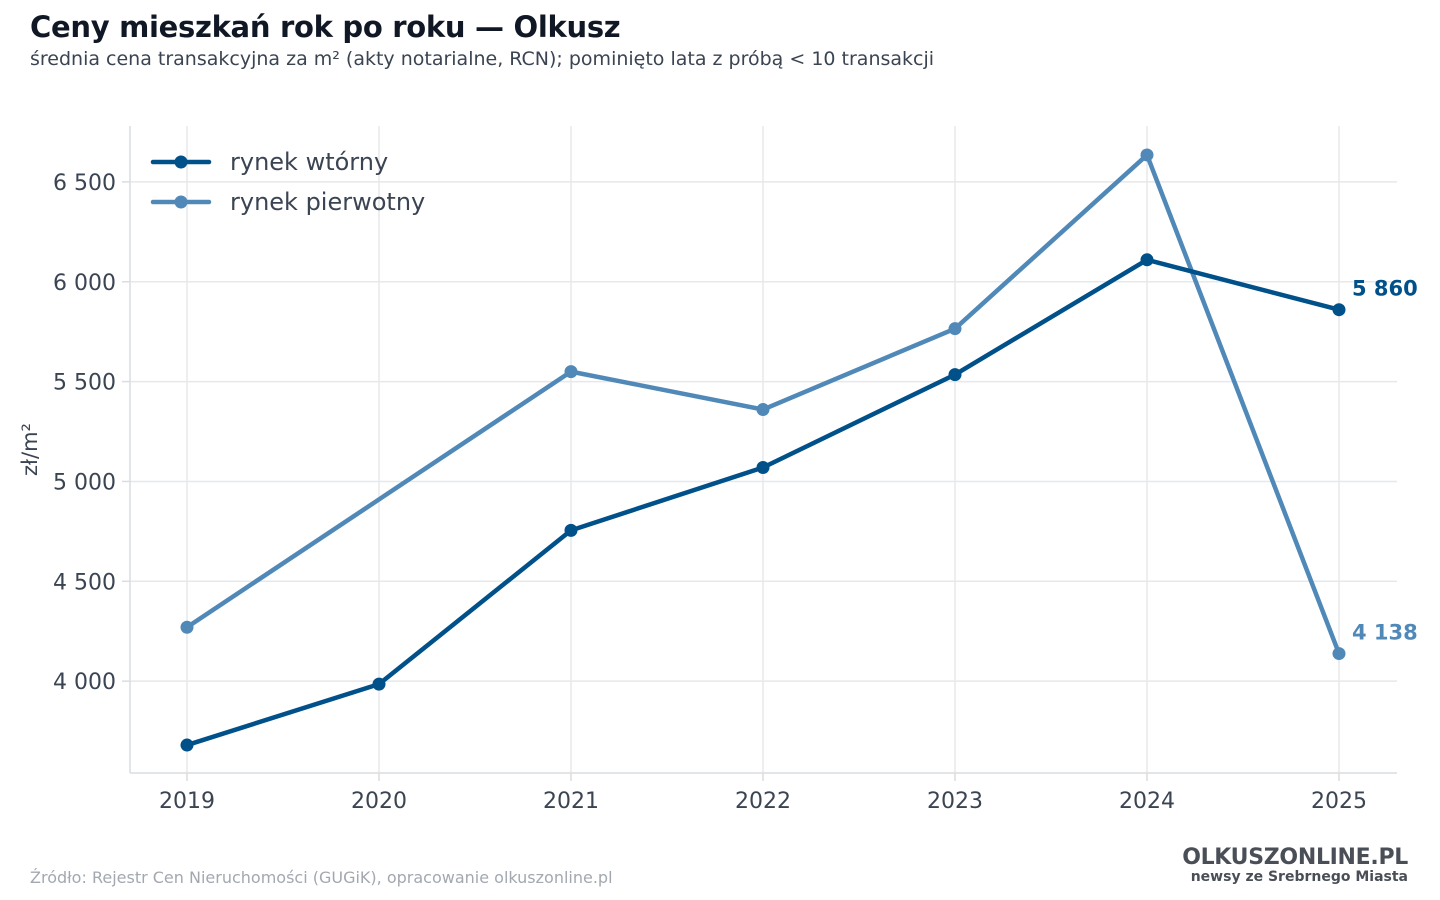 This screenshot has width=1440, height=900. Describe the element at coordinates (1295, 857) in the screenshot. I see `brand-name: OLKUSZONLINE.PL` at that location.